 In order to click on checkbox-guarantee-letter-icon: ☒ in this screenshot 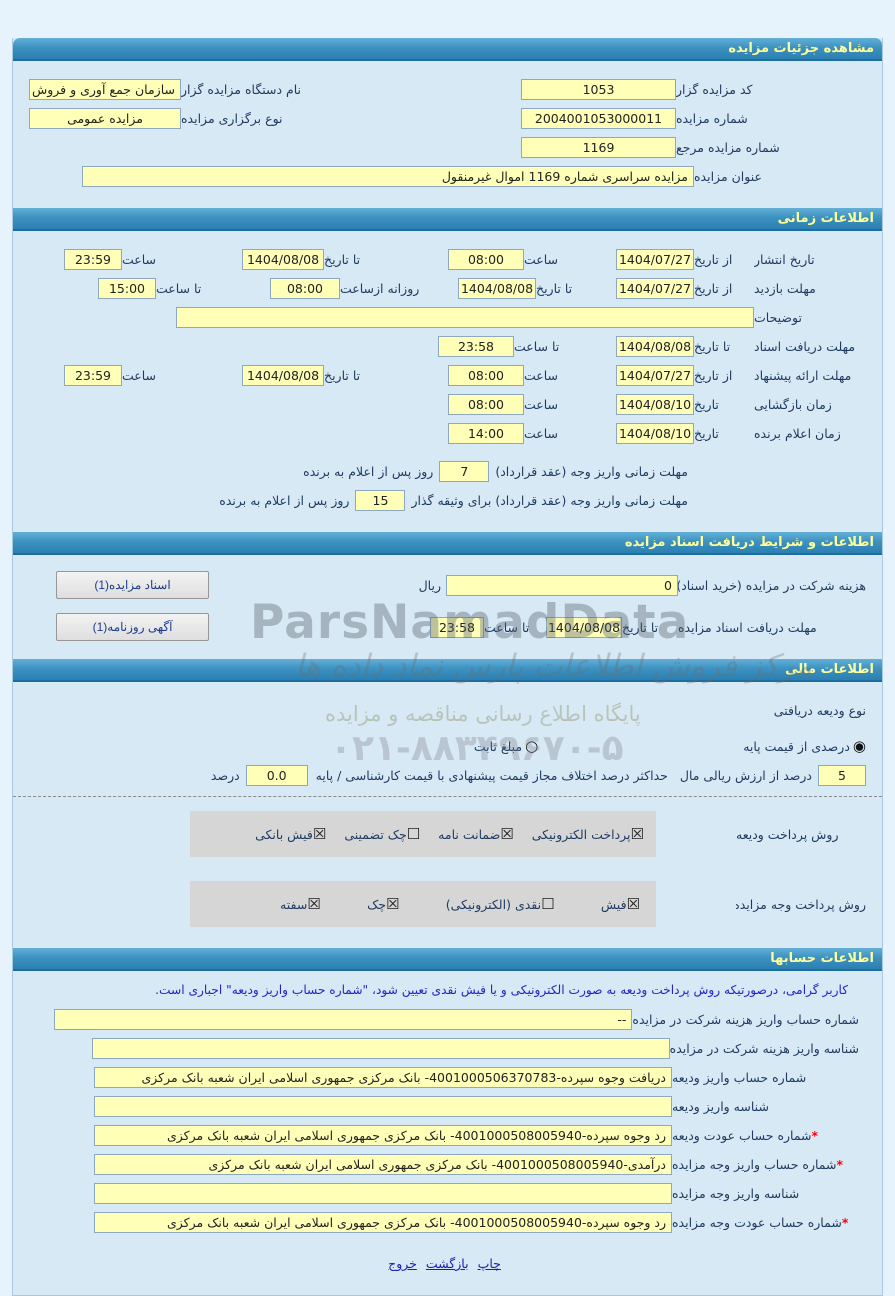, I will do `click(507, 834)`.